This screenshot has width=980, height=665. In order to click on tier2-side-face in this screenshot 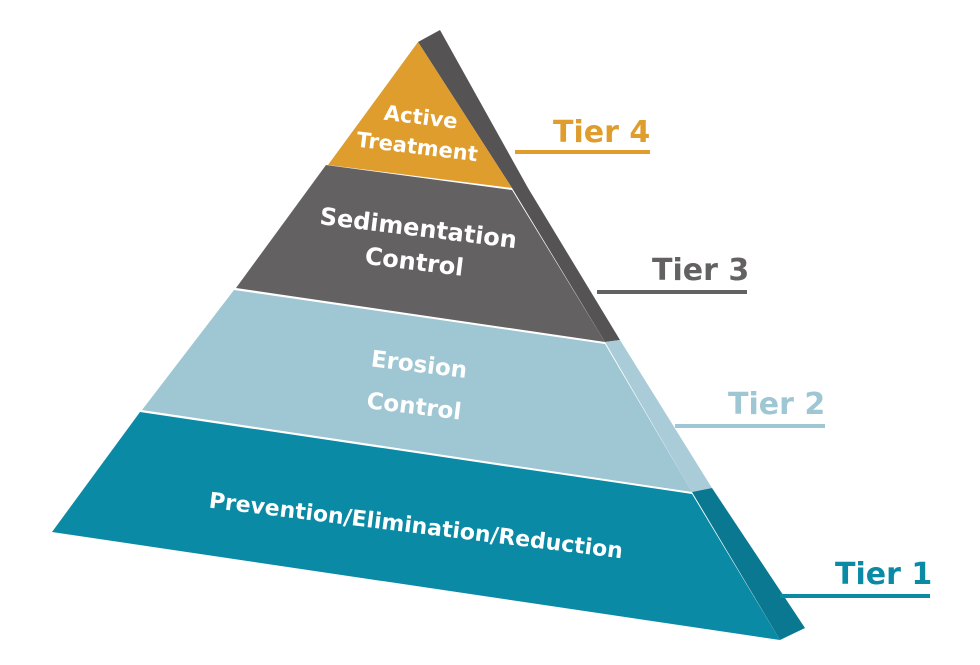, I will do `click(658, 416)`.